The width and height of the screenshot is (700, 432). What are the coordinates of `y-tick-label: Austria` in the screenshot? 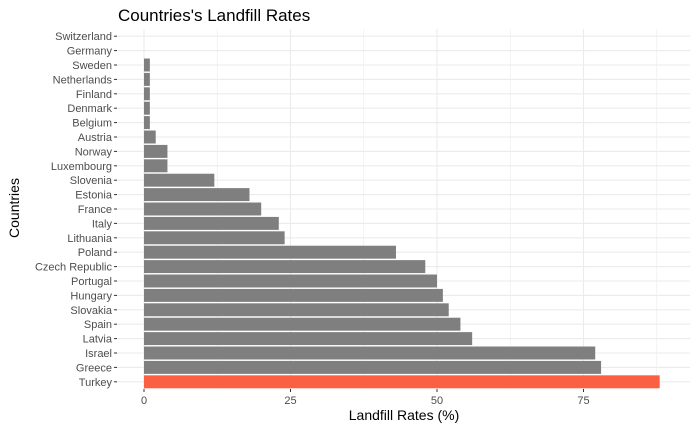 It's located at (95, 138).